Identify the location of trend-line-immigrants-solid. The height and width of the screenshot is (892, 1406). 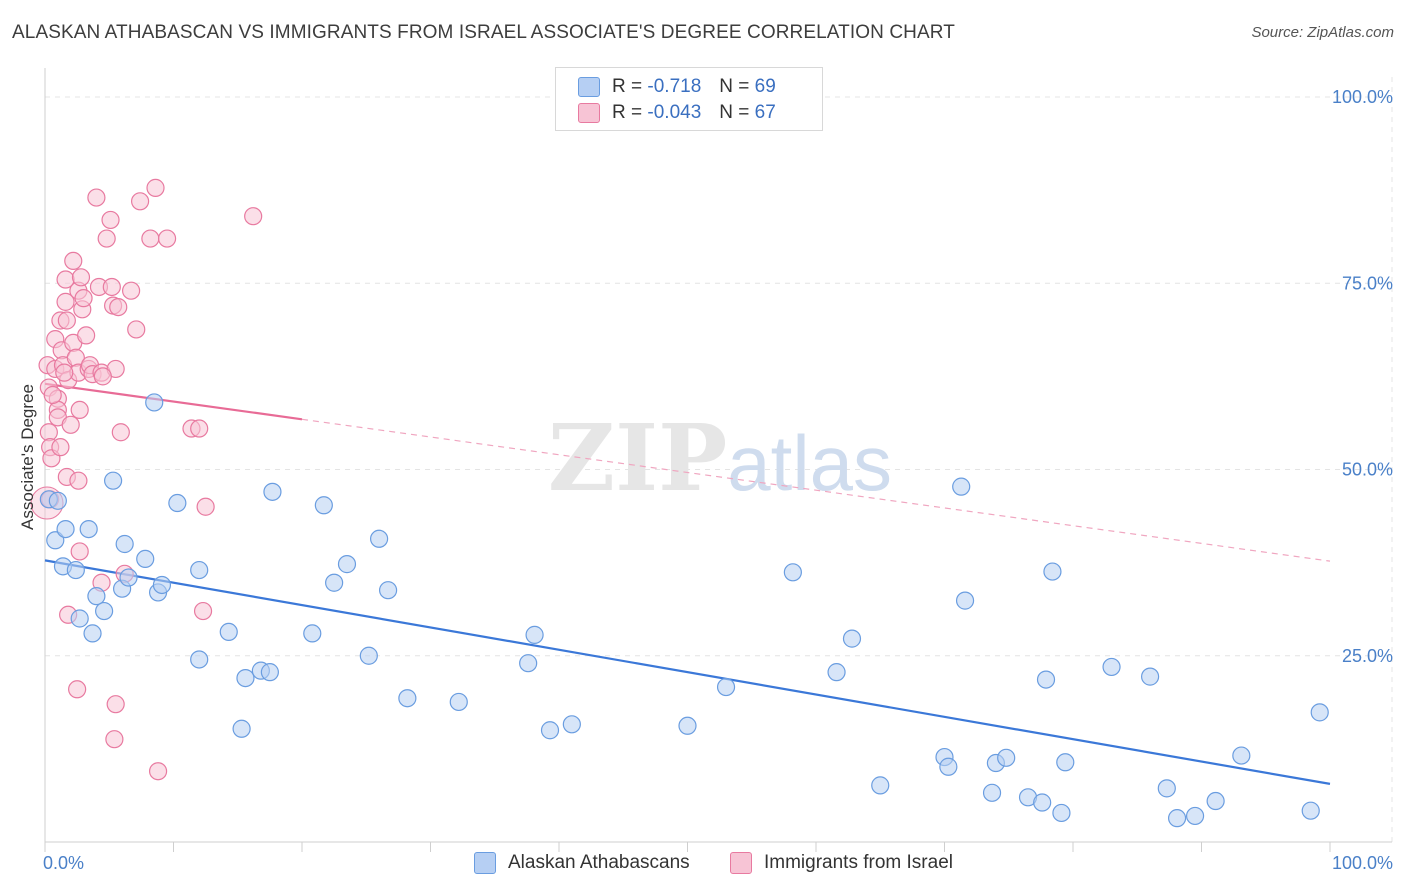
(173, 401).